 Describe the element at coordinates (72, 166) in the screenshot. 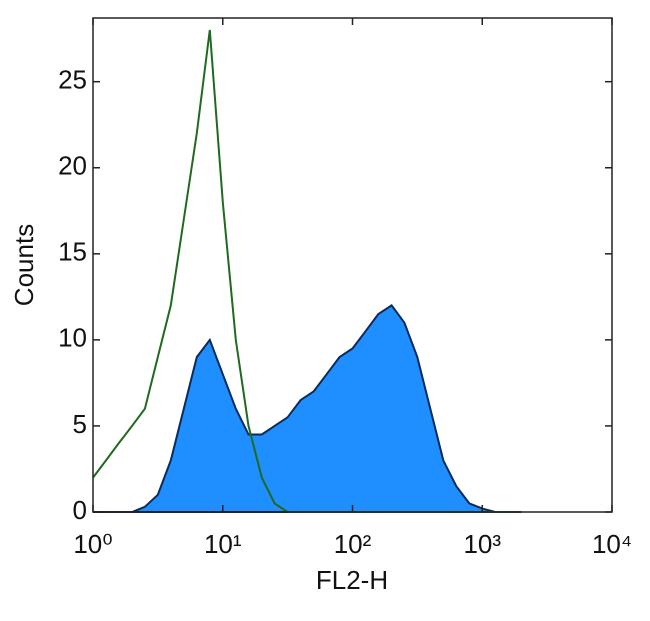

I see `y-tick-label: 20` at that location.